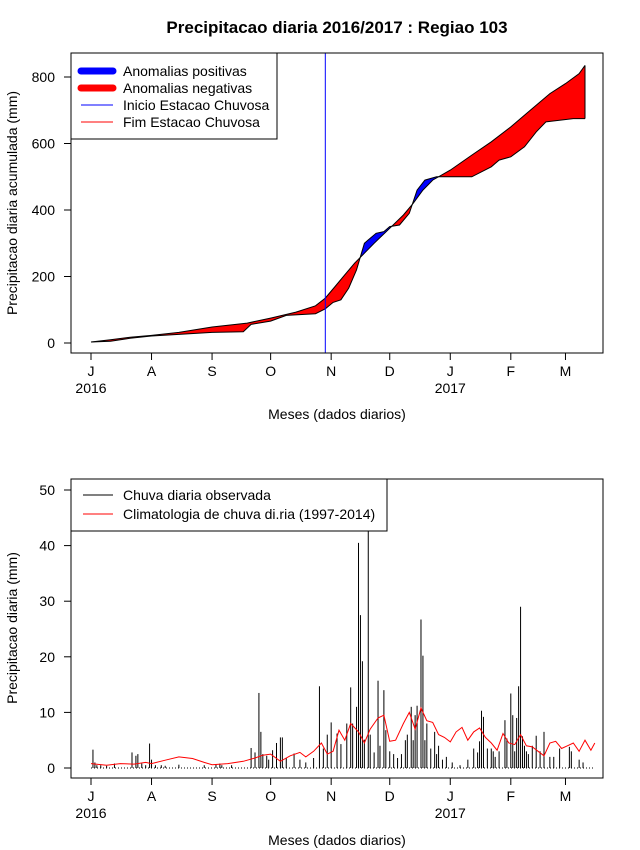  What do you see at coordinates (47, 490) in the screenshot?
I see `y-tick-label: 50` at bounding box center [47, 490].